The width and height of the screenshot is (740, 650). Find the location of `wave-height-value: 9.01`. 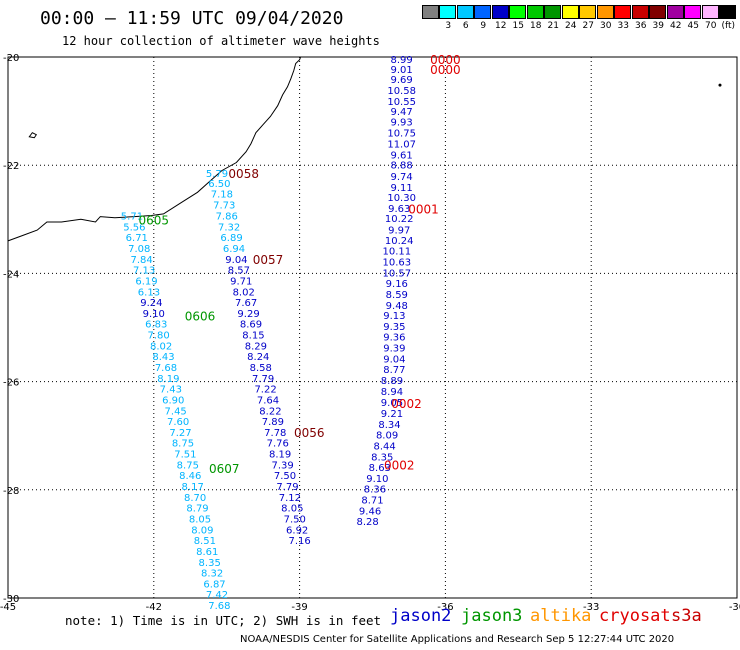

wave-height-value: 9.01 is located at coordinates (402, 70).